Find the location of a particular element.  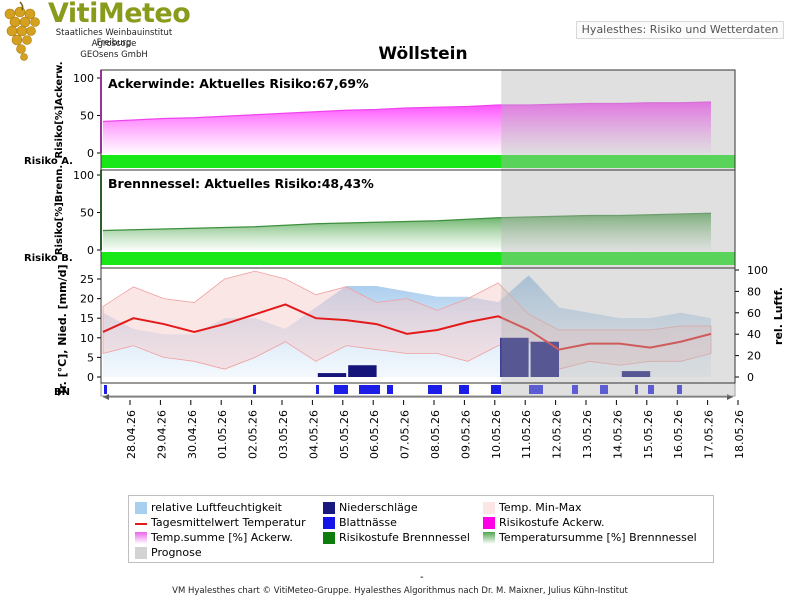

legend-label: Risikostufe Brennnessel is located at coordinates (404, 537).